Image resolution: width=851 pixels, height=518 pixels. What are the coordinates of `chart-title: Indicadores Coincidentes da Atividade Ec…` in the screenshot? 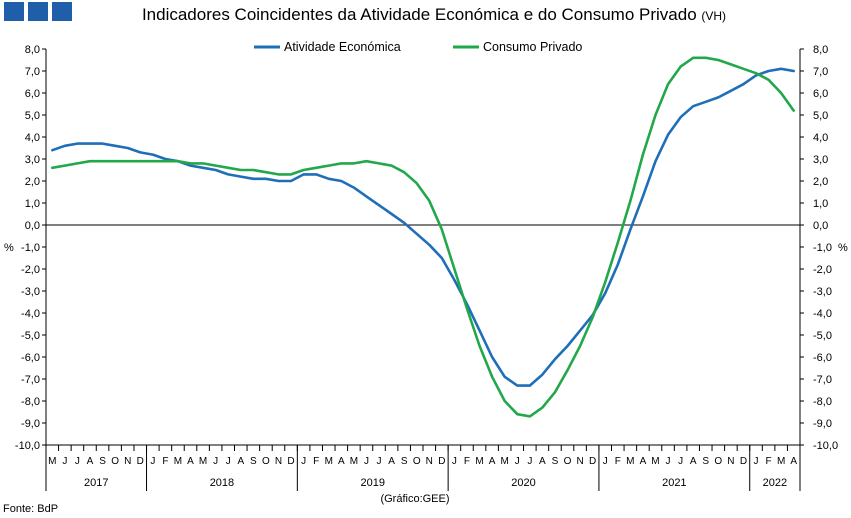 It's located at (434, 14).